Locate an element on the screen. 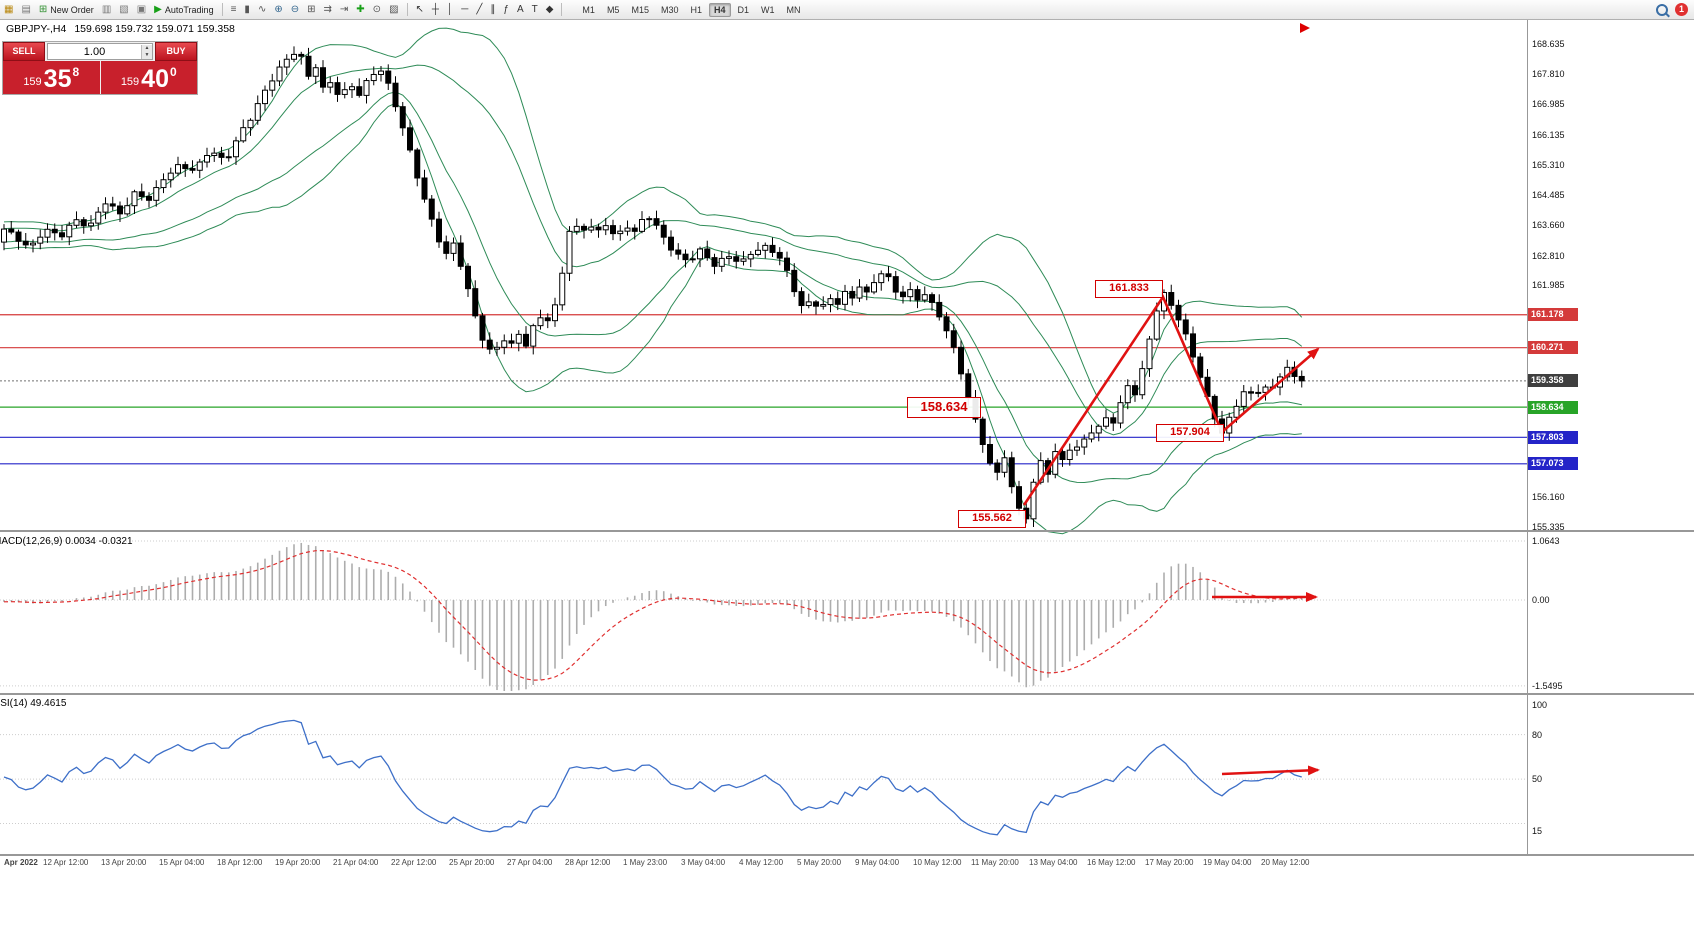  macd-signal-line is located at coordinates (652, 615).